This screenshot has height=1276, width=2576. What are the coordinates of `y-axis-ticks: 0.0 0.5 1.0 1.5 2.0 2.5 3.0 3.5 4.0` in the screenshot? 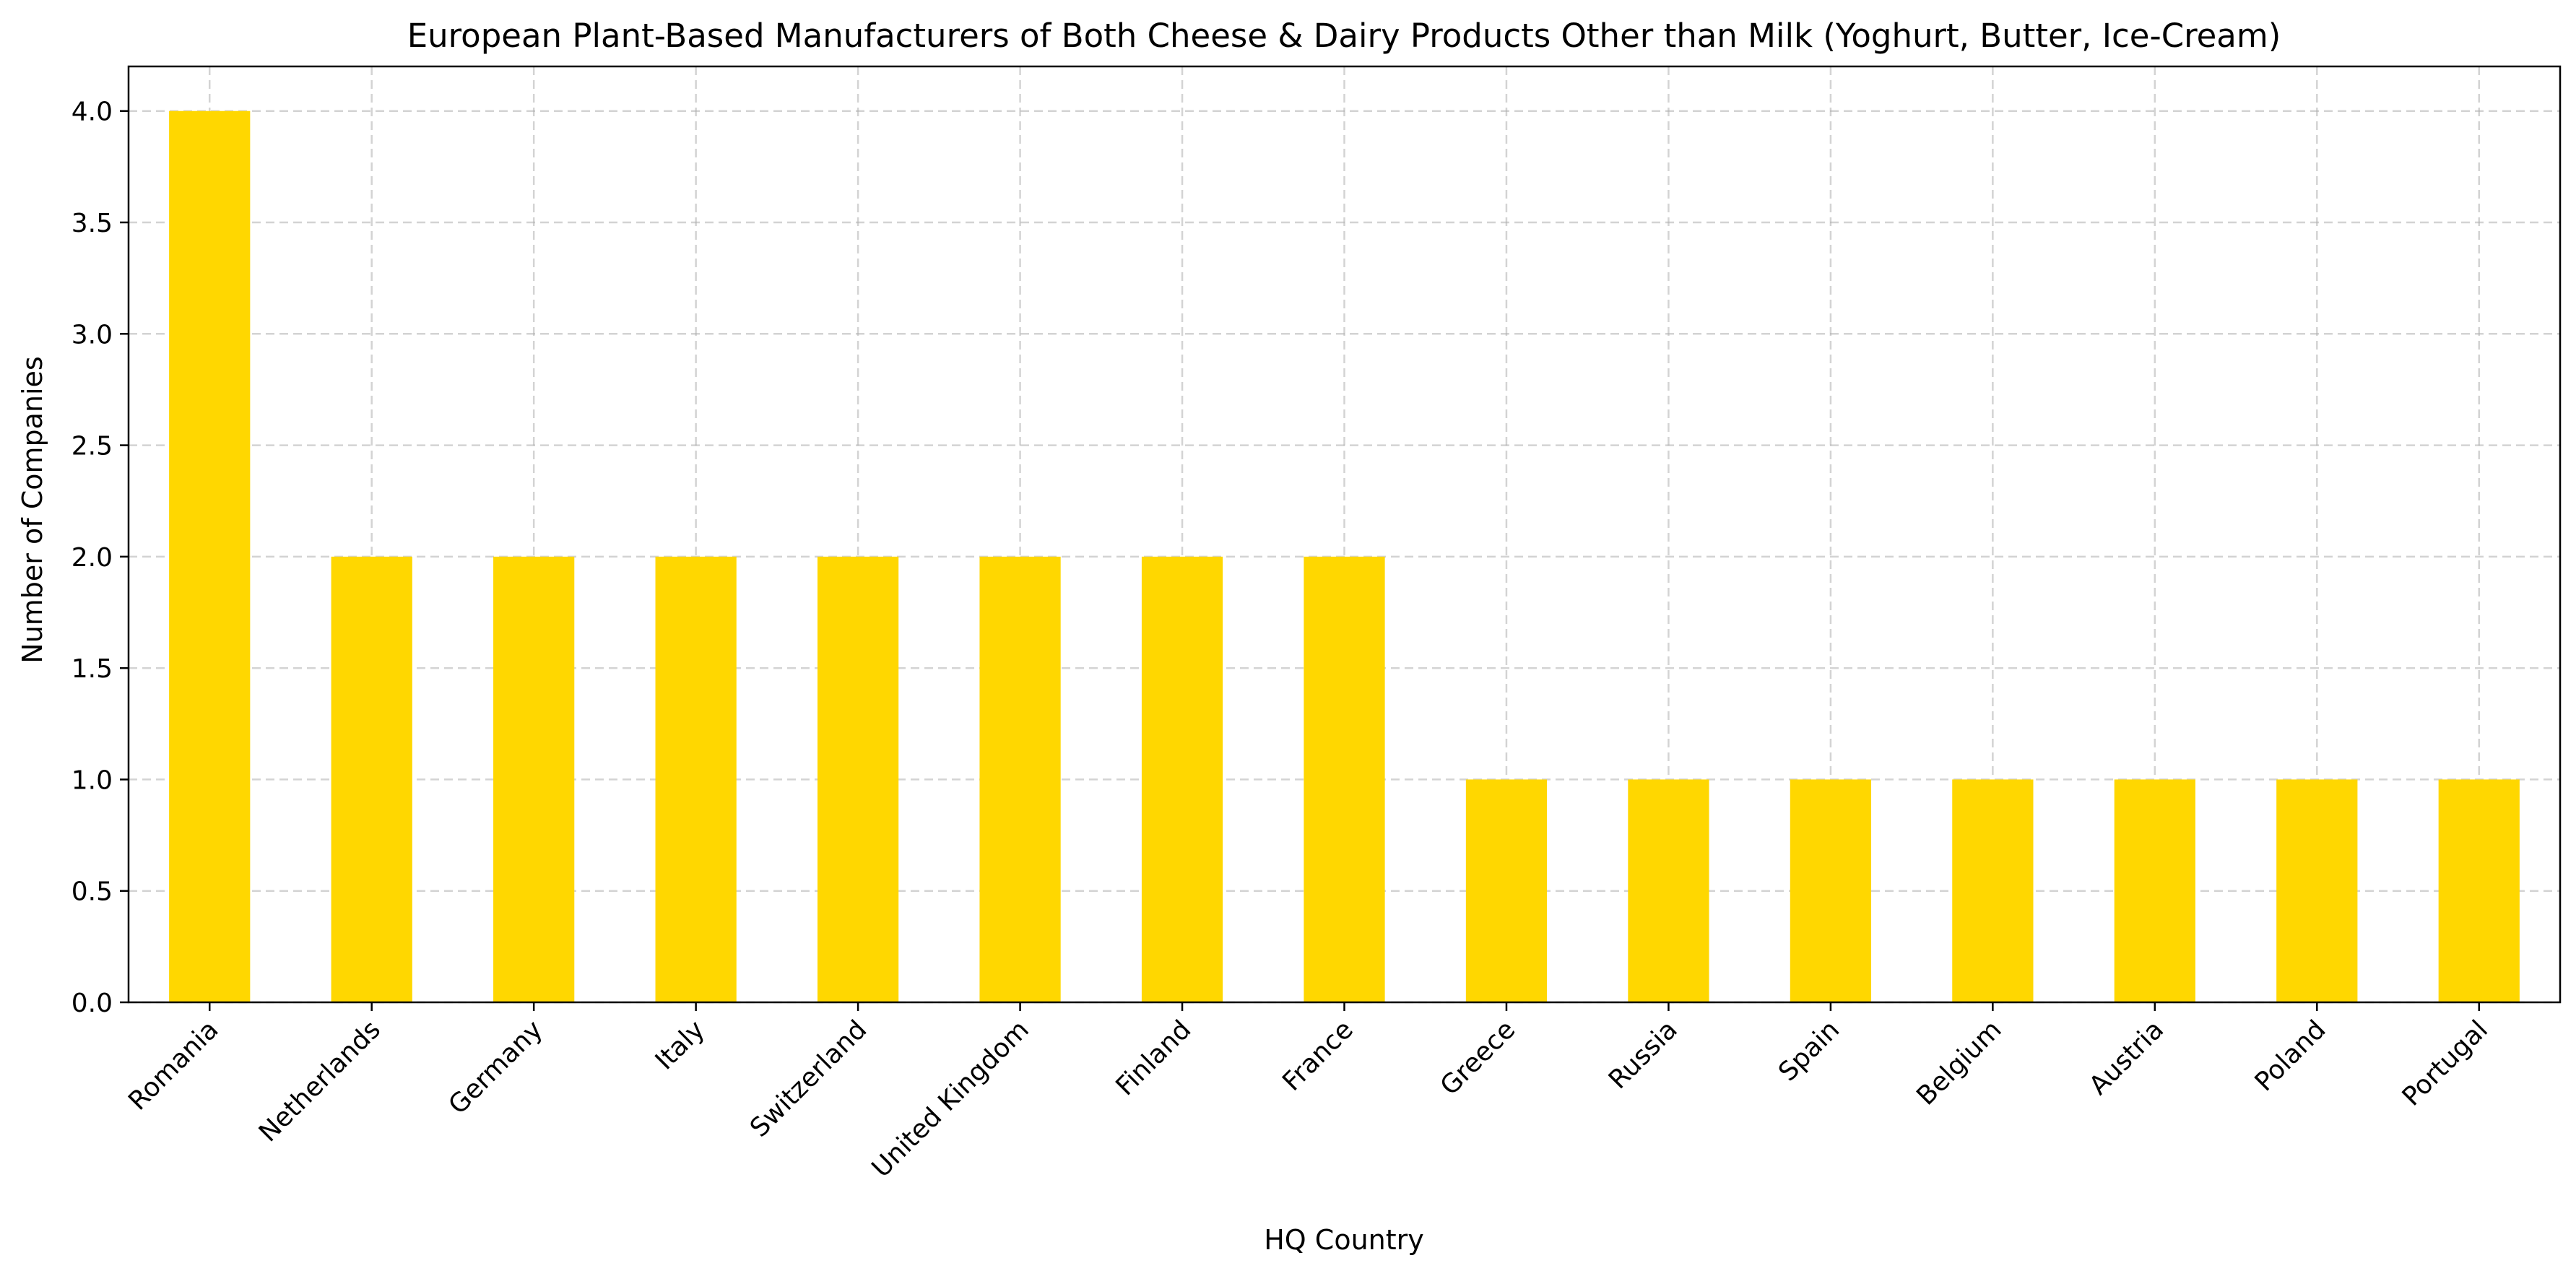 It's located at (100, 557).